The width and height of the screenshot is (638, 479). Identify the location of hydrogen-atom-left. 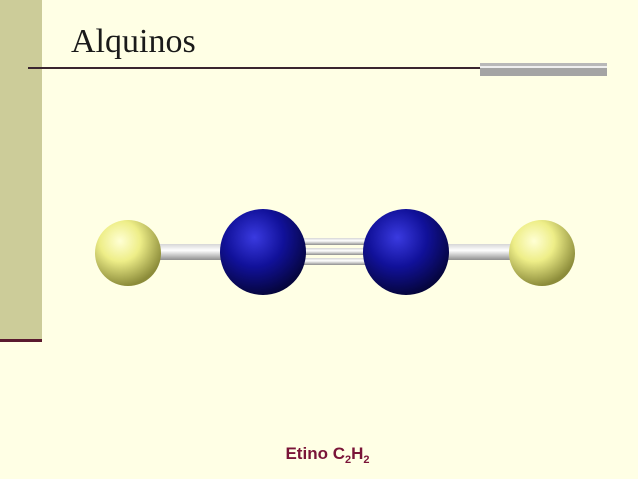
(128, 253).